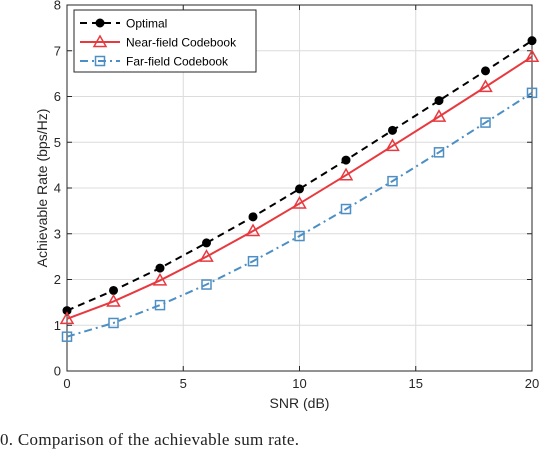 The image size is (542, 452). Describe the element at coordinates (42, 188) in the screenshot. I see `y-axis-label: Achievable Rate (bps/Hz)` at that location.